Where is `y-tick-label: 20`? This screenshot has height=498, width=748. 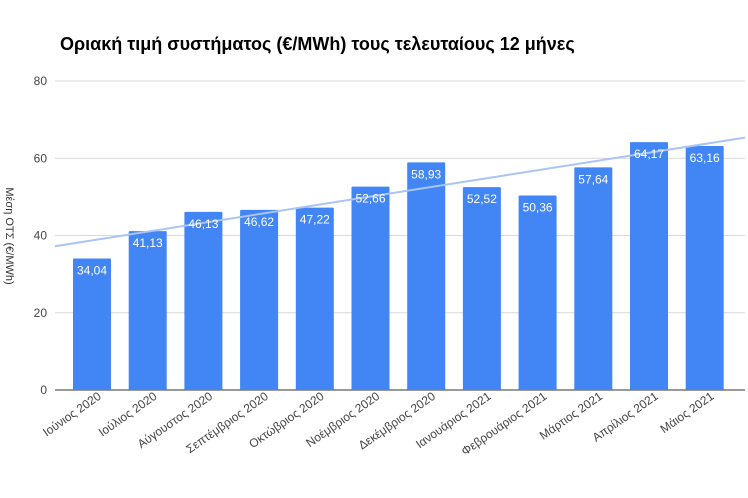 y-tick-label: 20 is located at coordinates (41, 313).